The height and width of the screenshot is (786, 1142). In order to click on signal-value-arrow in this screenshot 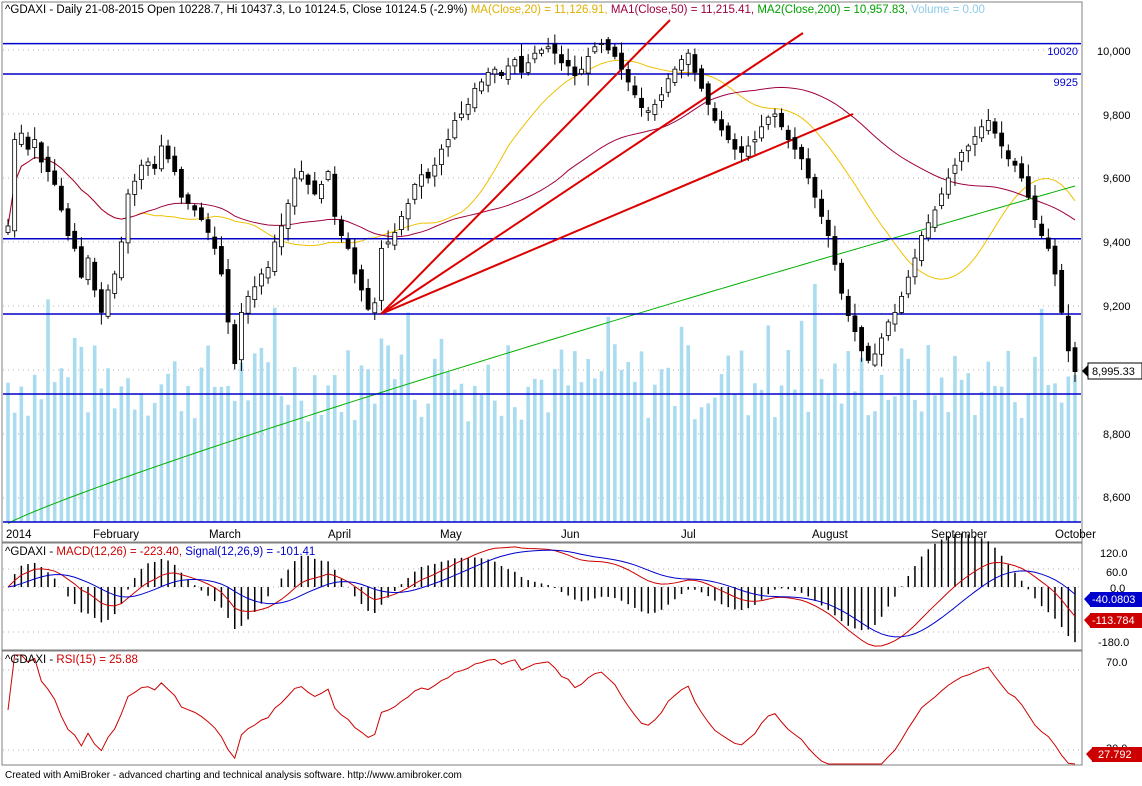, I will do `click(1087, 599)`.